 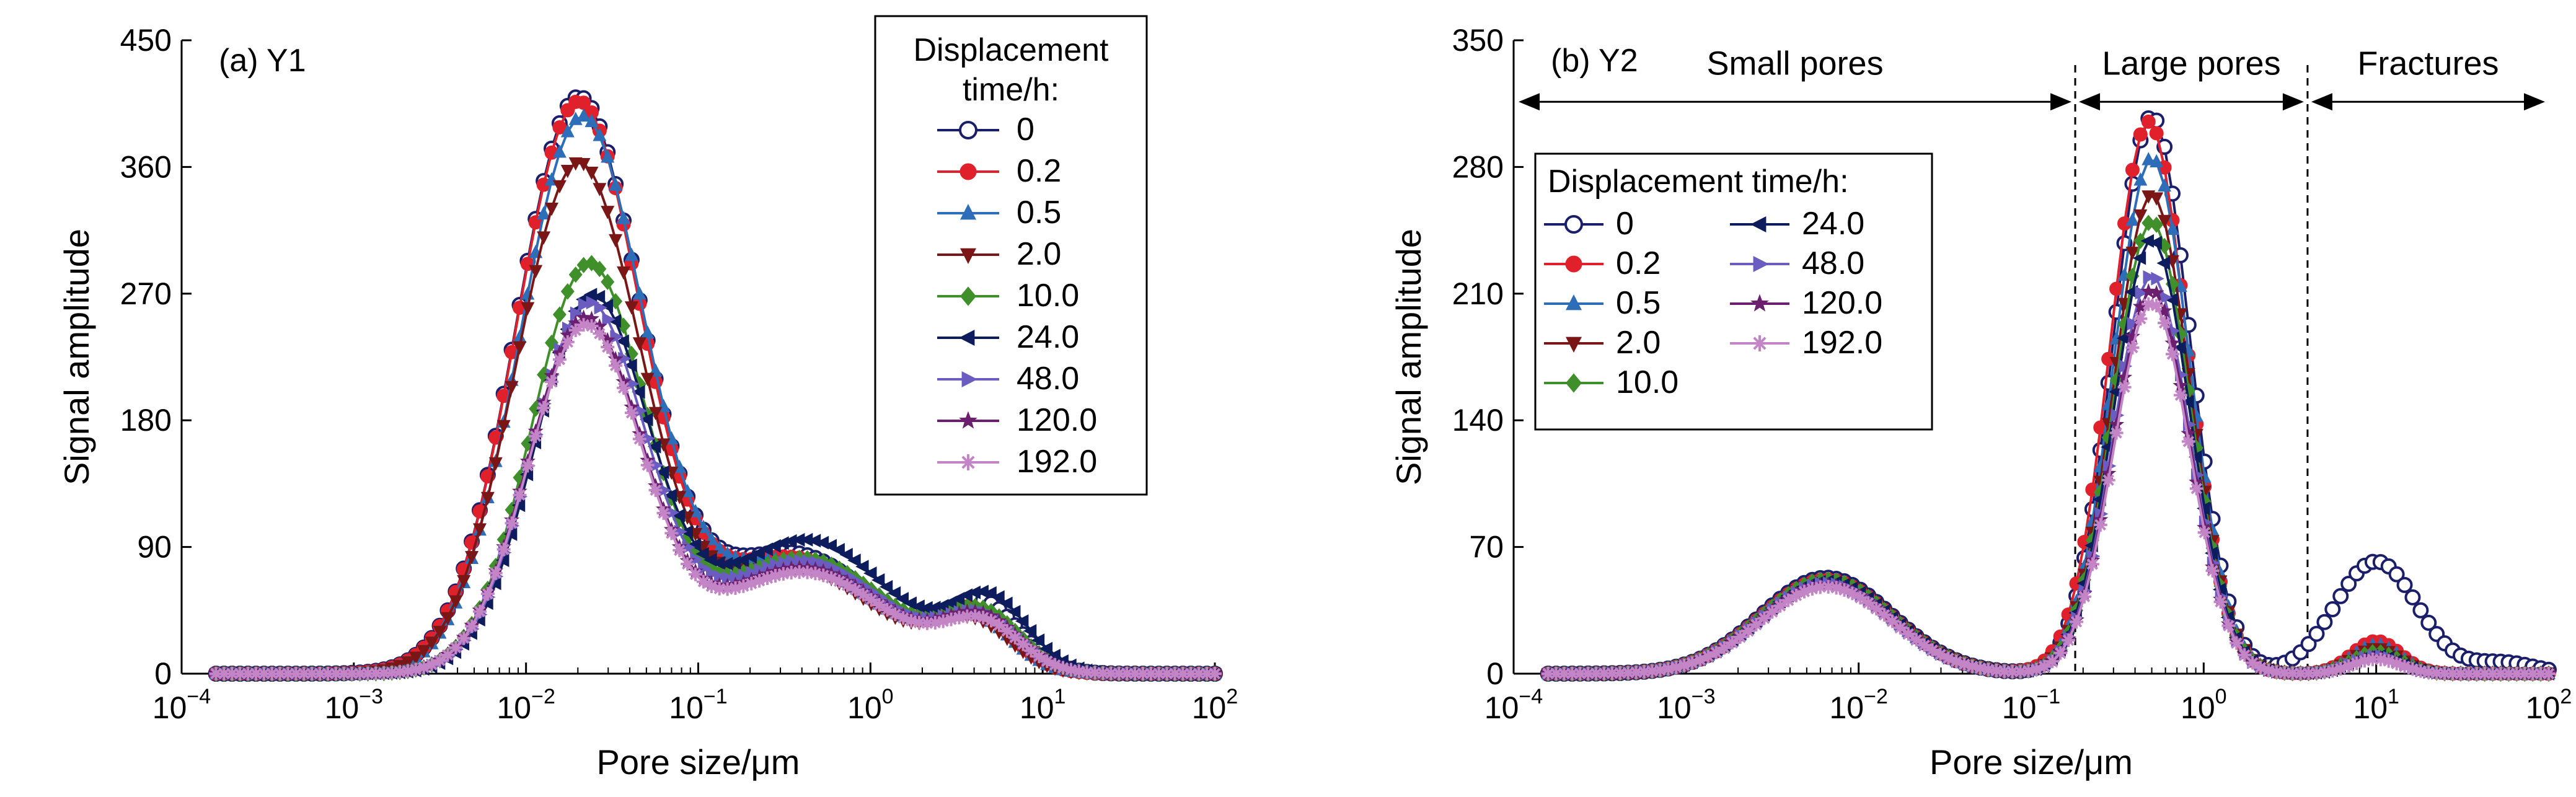 I want to click on y-tick-label: 140, so click(x=1478, y=420).